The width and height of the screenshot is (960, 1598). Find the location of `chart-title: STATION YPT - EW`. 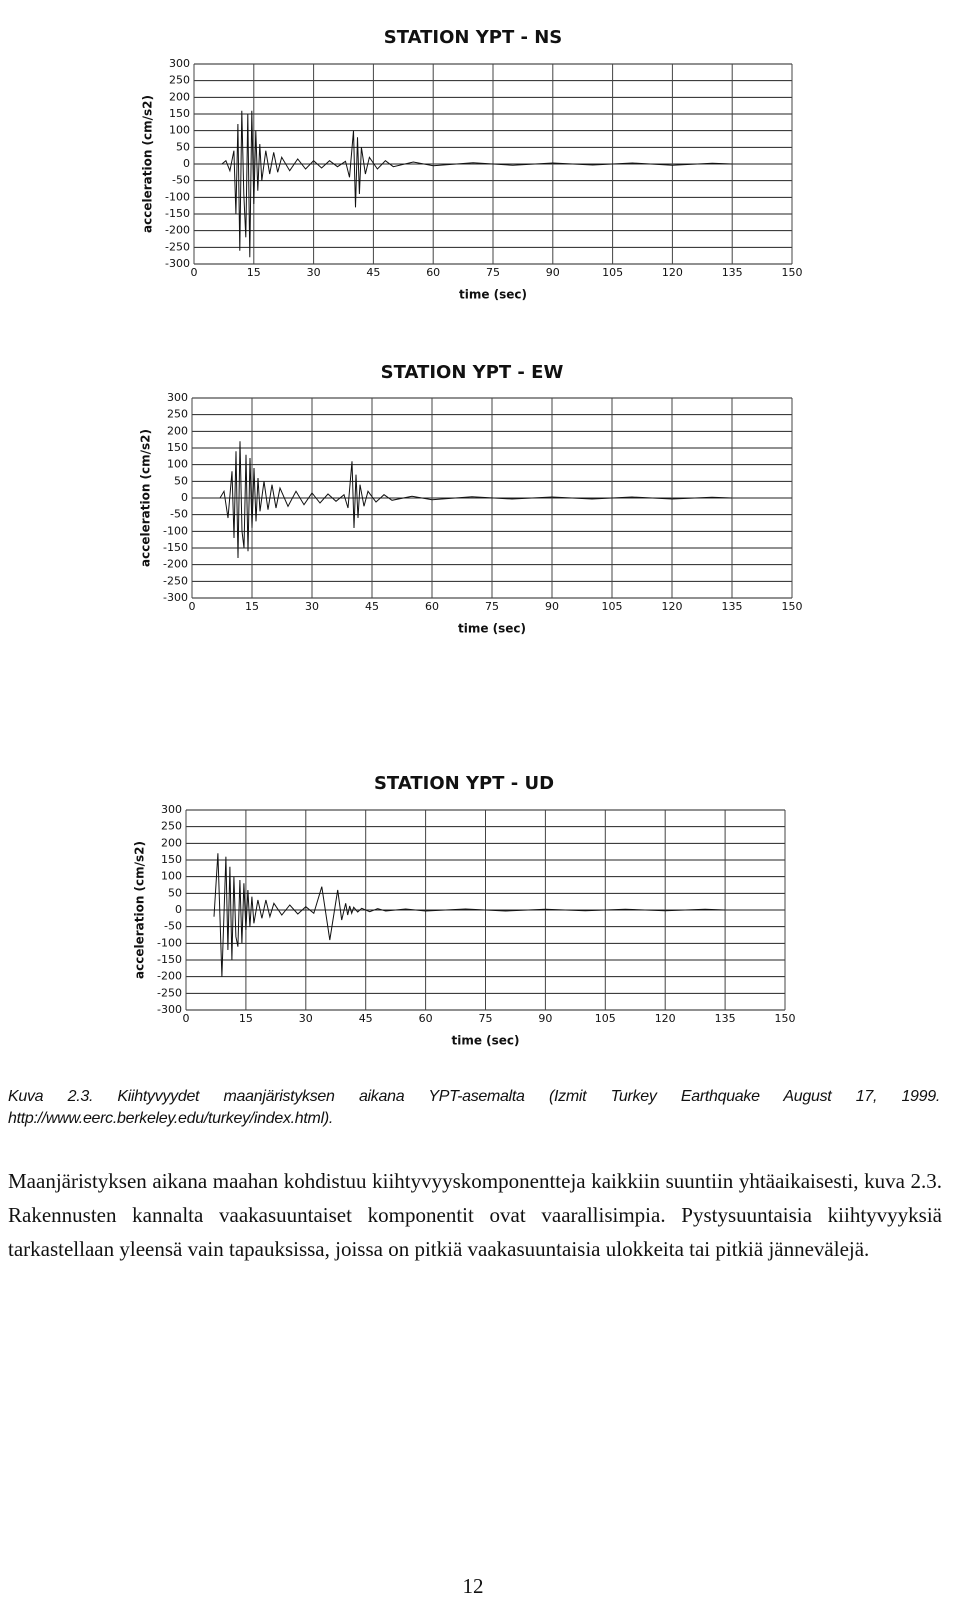

chart-title: STATION YPT - EW is located at coordinates (472, 372).